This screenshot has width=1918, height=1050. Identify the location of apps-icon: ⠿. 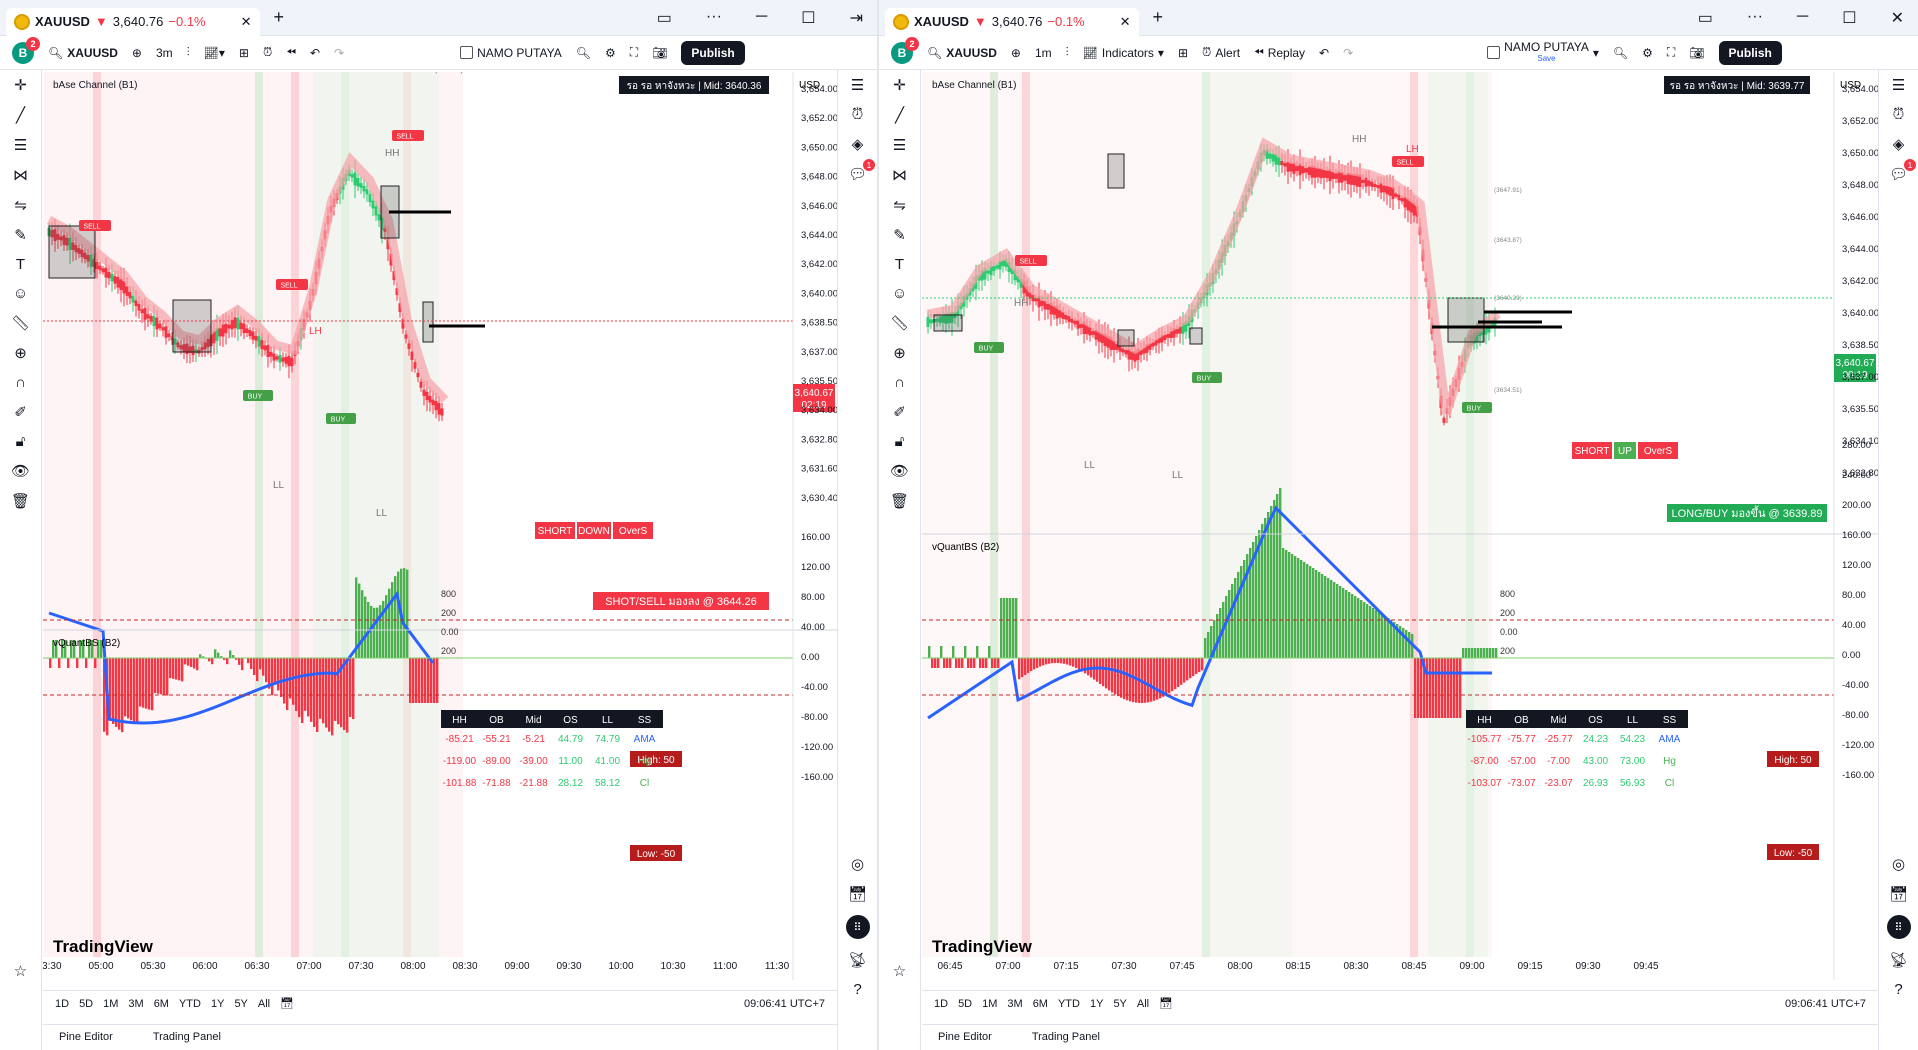
(857, 927).